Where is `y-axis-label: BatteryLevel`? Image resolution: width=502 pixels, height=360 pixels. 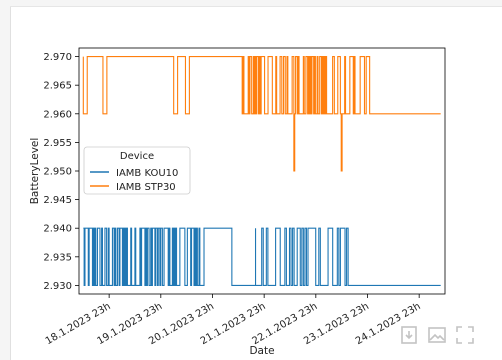 y-axis-label: BatteryLevel is located at coordinates (35, 171).